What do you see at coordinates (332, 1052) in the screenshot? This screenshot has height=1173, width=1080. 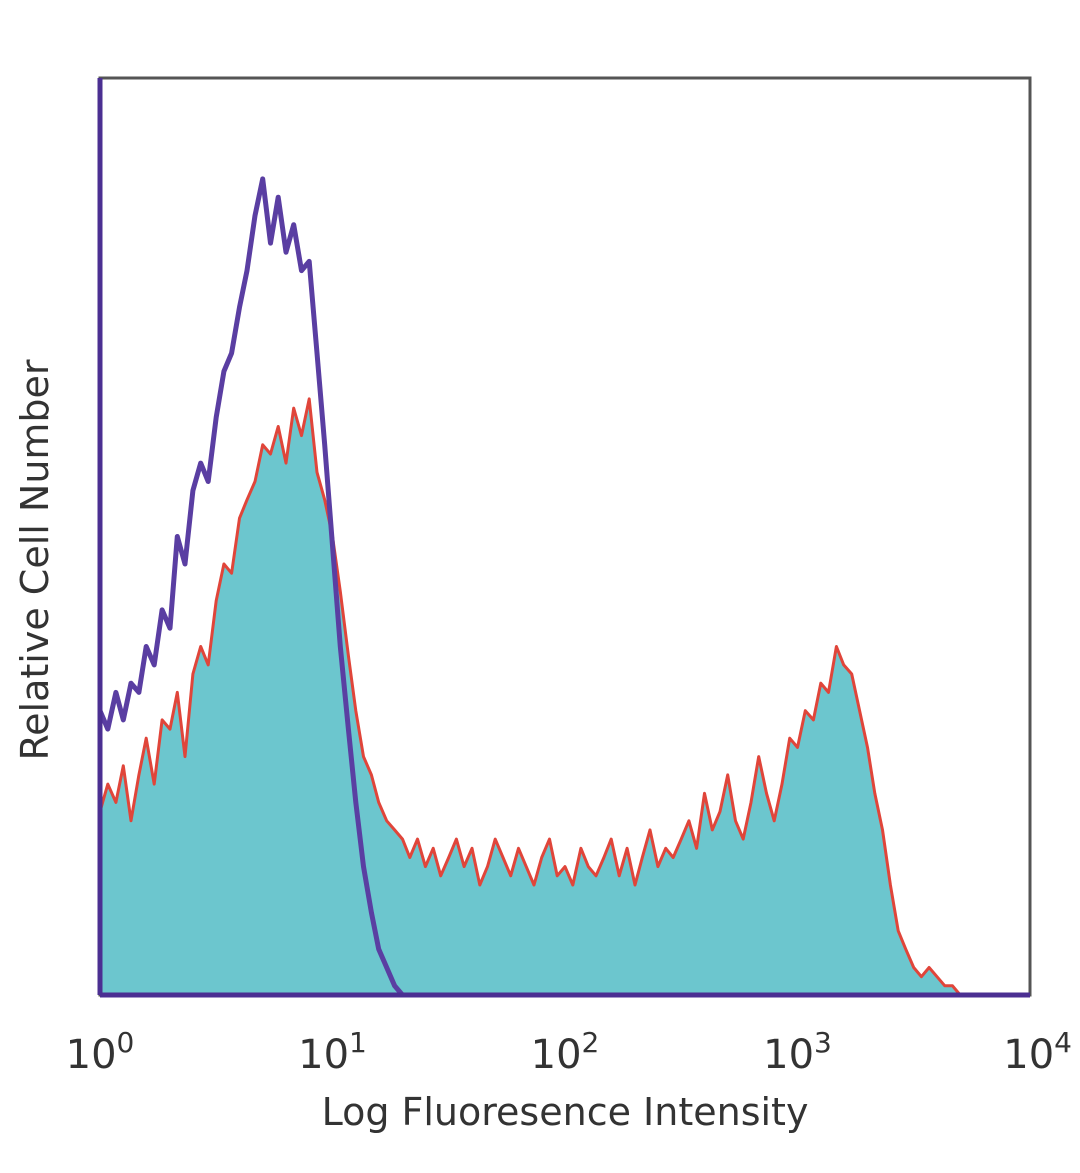 I see `x-tick-label: 101` at bounding box center [332, 1052].